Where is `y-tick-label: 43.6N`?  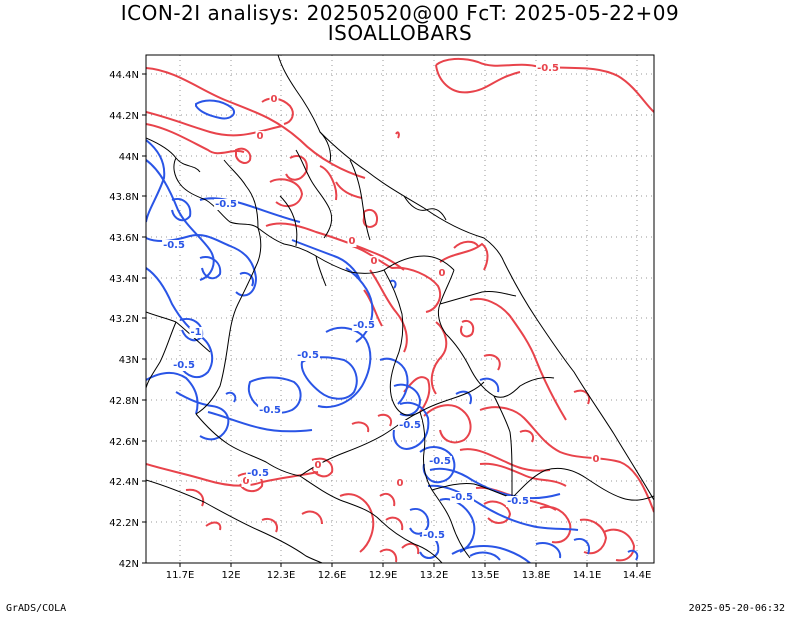
y-tick-label: 43.6N is located at coordinates (124, 238).